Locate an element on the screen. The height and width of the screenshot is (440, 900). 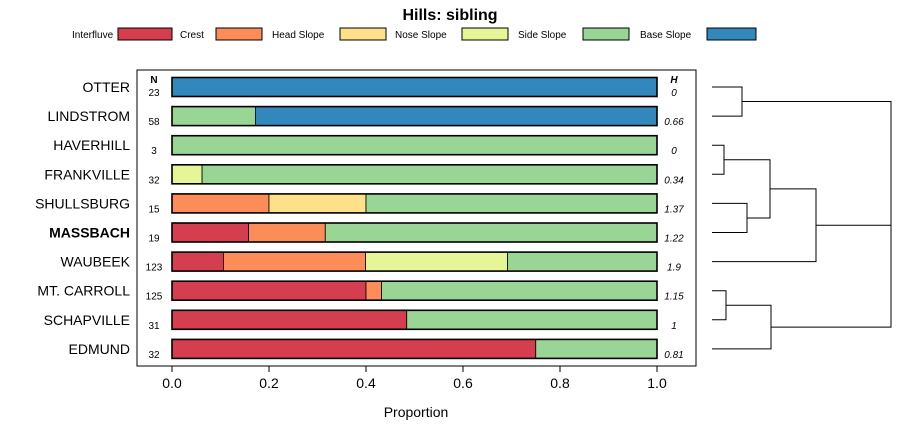
legend-swatch-side-slope is located at coordinates (606, 34).